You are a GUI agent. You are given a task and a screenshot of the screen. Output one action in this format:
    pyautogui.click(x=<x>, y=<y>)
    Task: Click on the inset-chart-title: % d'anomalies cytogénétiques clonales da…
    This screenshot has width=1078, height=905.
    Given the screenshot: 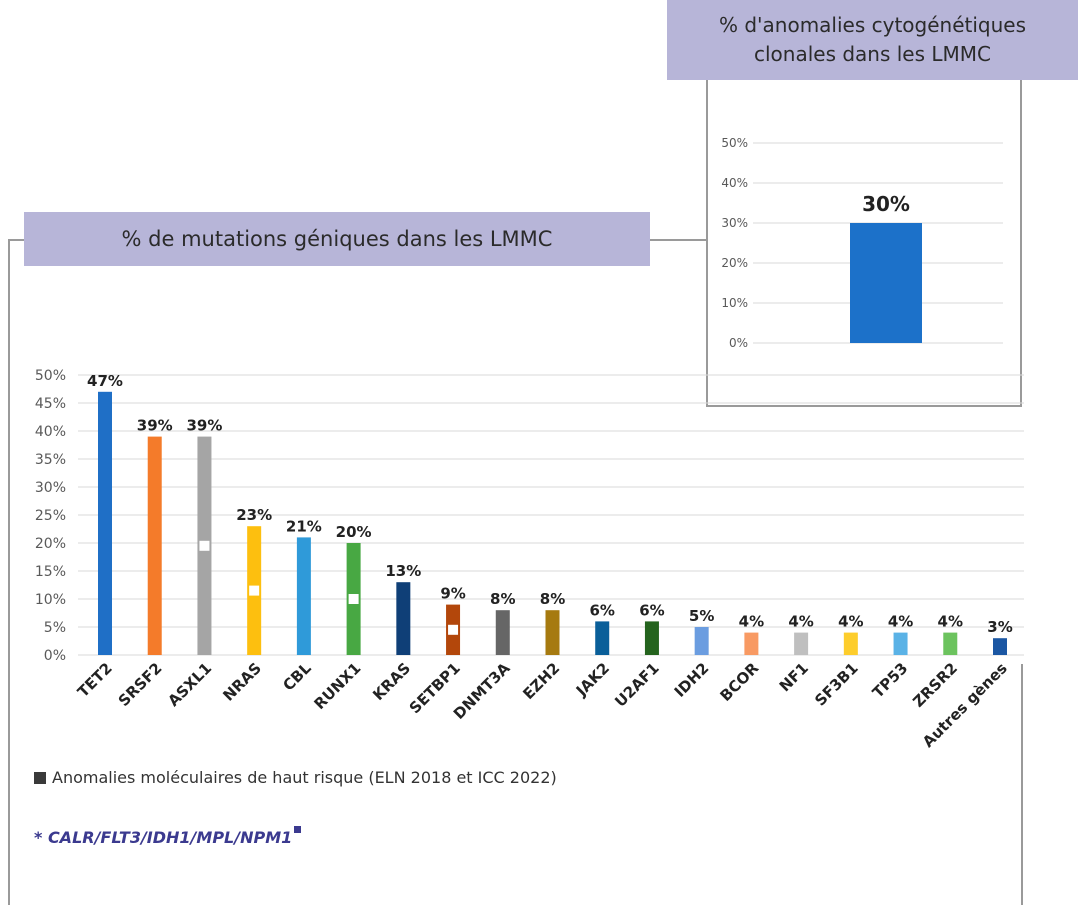 What is the action you would take?
    pyautogui.click(x=872, y=40)
    